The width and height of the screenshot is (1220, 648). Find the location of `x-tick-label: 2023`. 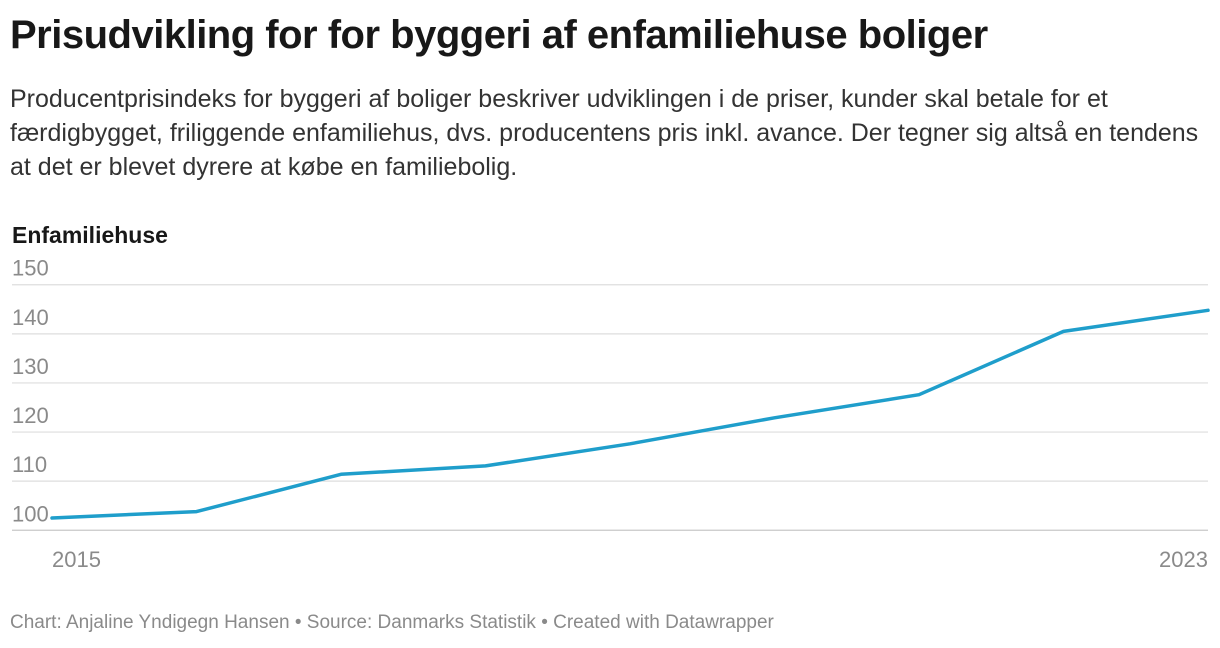

x-tick-label: 2023 is located at coordinates (1183, 559).